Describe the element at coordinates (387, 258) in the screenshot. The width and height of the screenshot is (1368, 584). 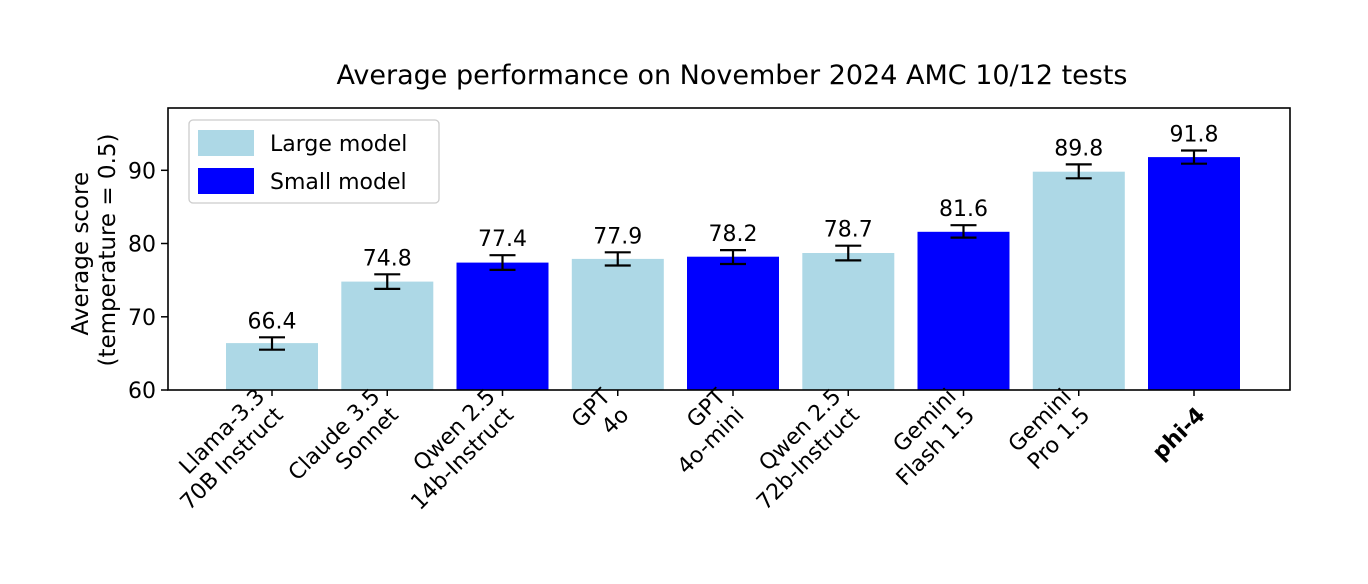
I see `value-label-2: 74.8` at that location.